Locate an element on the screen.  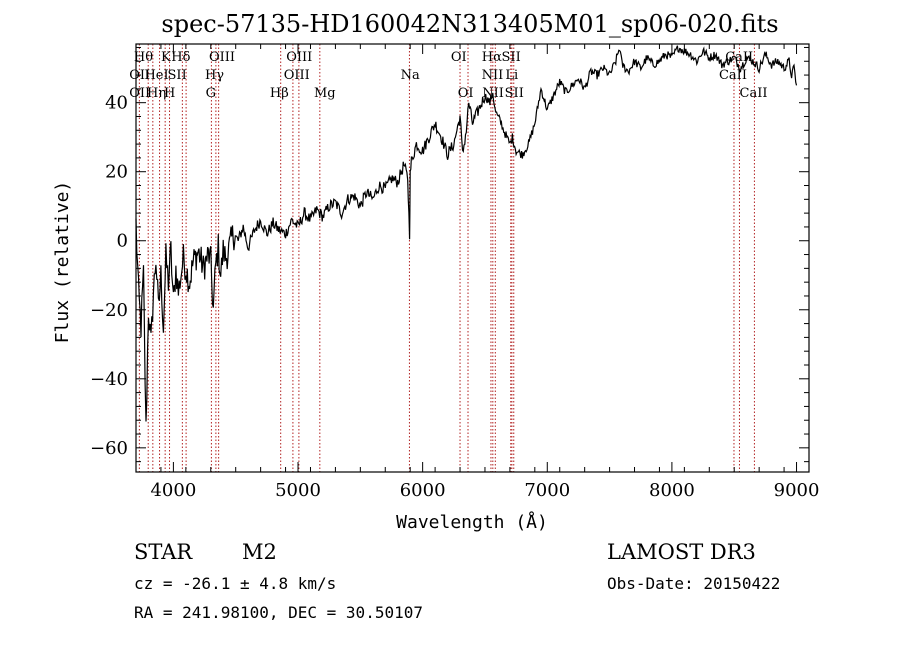
y-tick-label: −60 is located at coordinates (109, 448).